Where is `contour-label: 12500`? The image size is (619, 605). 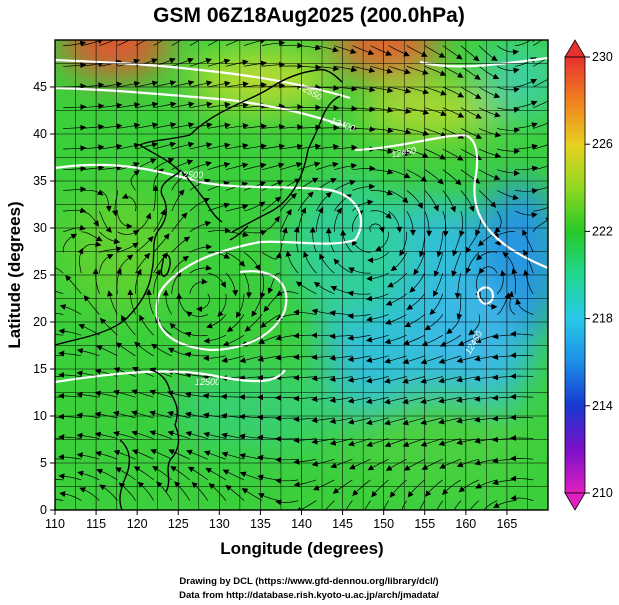 contour-label: 12500 is located at coordinates (207, 382).